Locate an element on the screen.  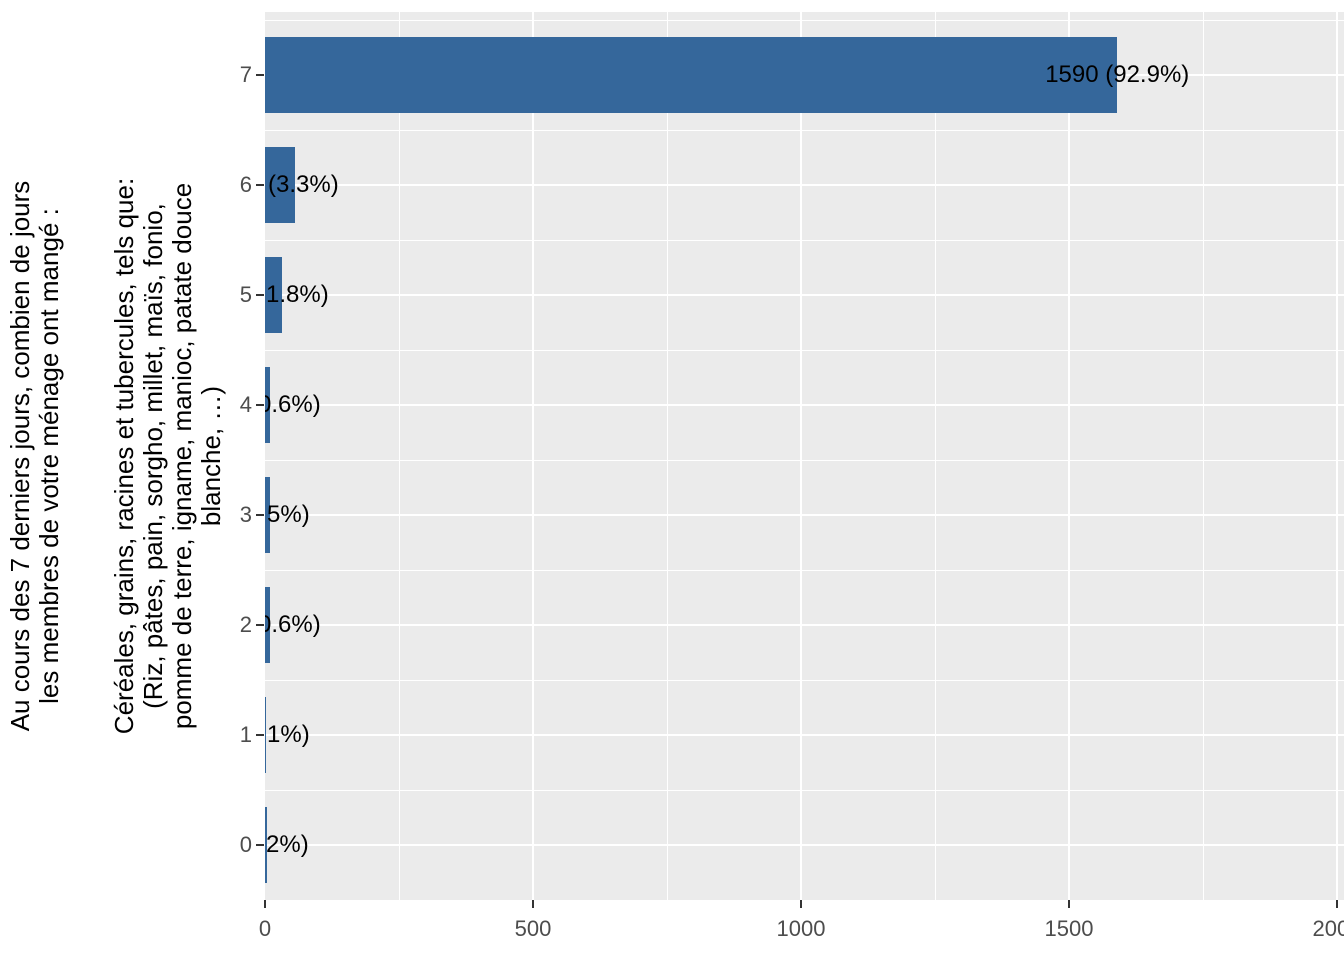
y-tick-label: 0 is located at coordinates (245, 844).